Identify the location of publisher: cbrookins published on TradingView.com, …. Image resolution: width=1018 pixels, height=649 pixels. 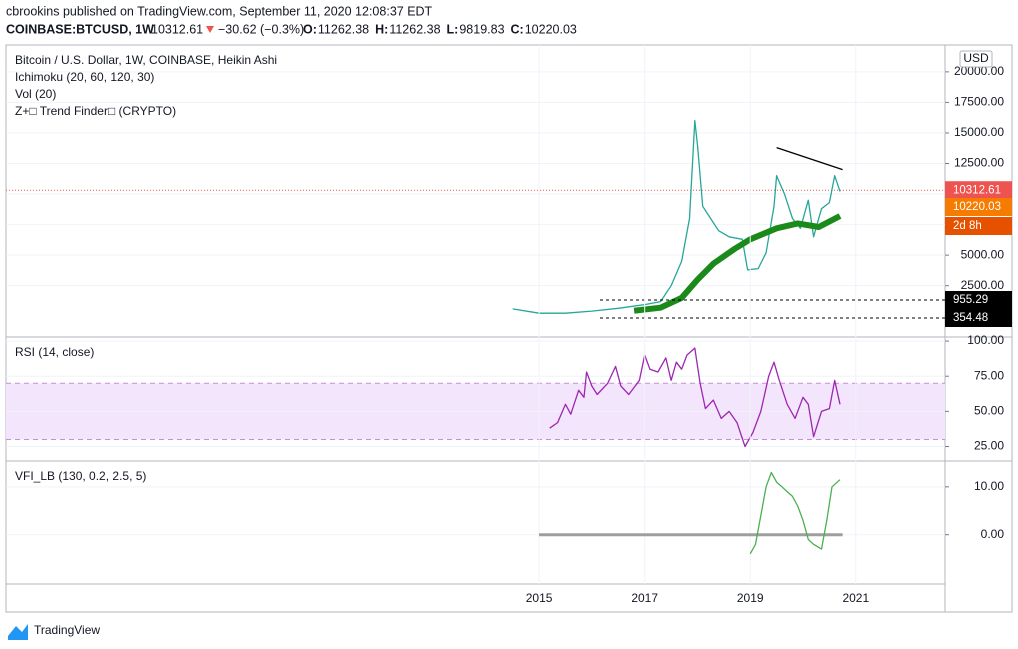
(219, 11).